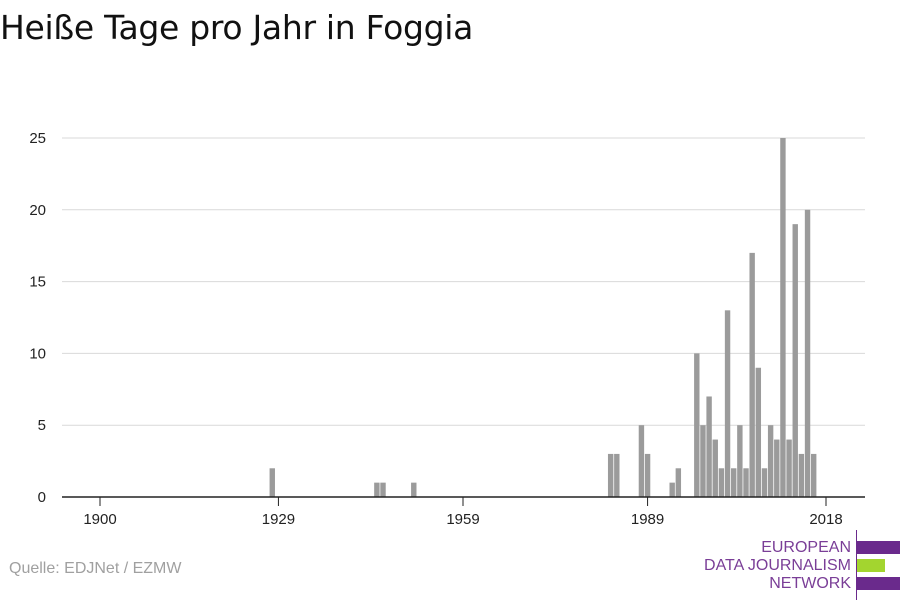 Image resolution: width=900 pixels, height=600 pixels. Describe the element at coordinates (721, 482) in the screenshot. I see `bar-2001` at that location.